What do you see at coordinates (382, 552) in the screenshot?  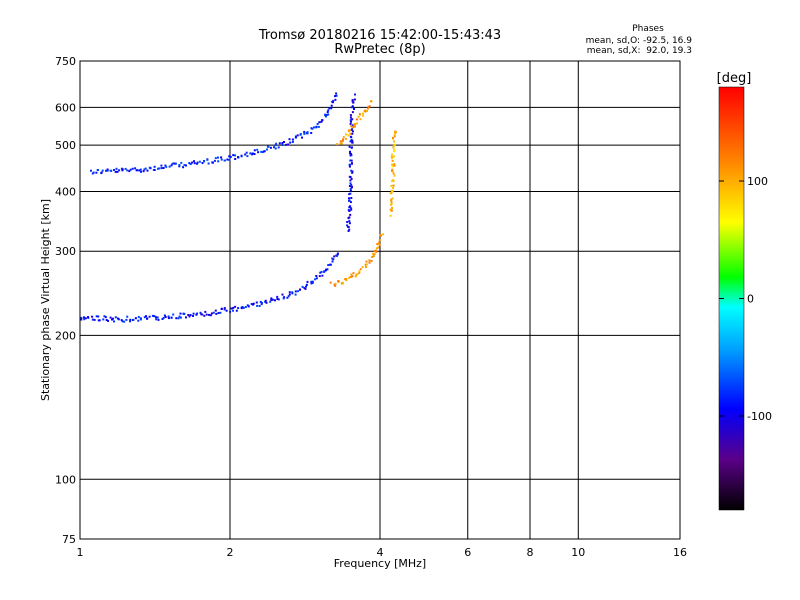 I see `x-axis-ticks: 1 2 4 6 8 10 16` at bounding box center [382, 552].